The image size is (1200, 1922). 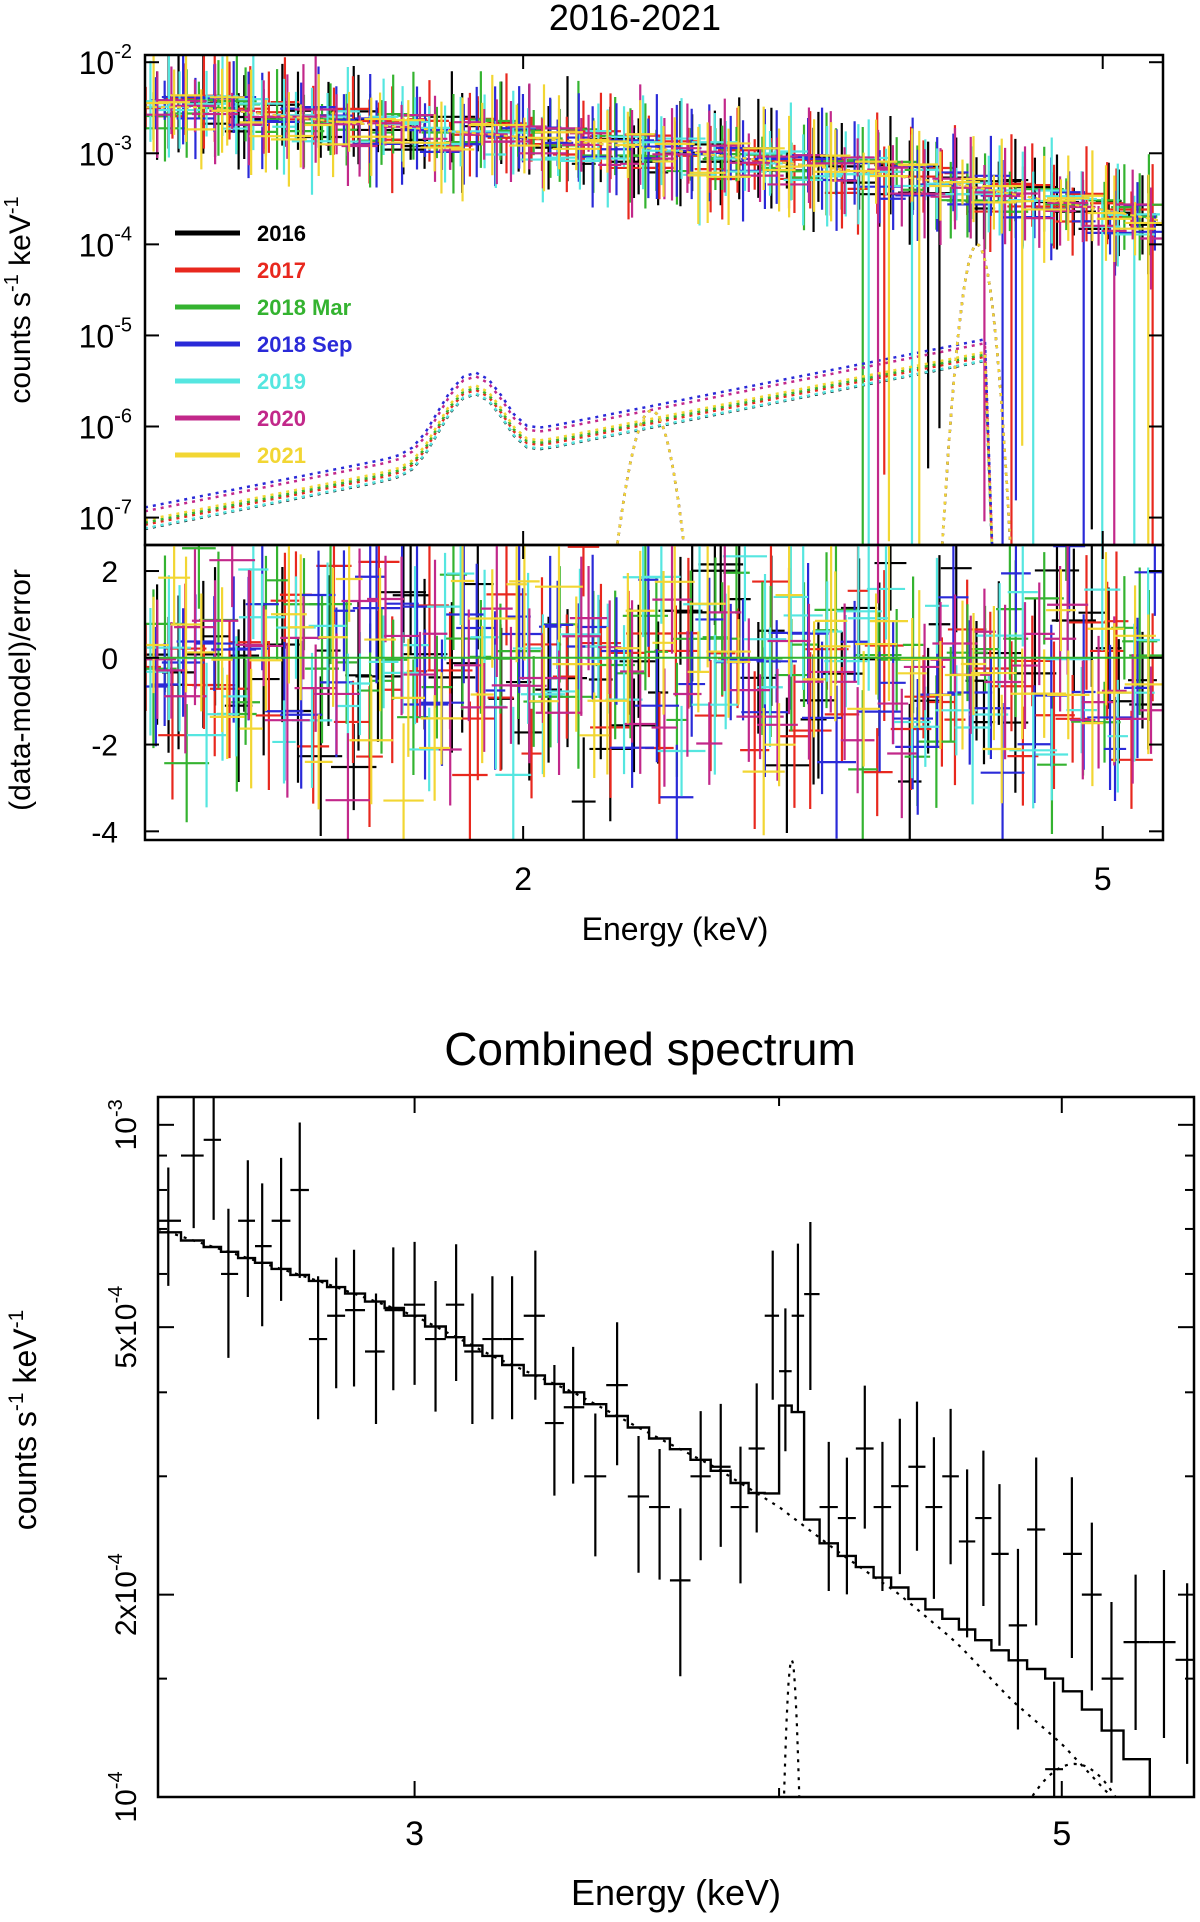 I want to click on residual-y-tick-label: 0, so click(x=109, y=659).